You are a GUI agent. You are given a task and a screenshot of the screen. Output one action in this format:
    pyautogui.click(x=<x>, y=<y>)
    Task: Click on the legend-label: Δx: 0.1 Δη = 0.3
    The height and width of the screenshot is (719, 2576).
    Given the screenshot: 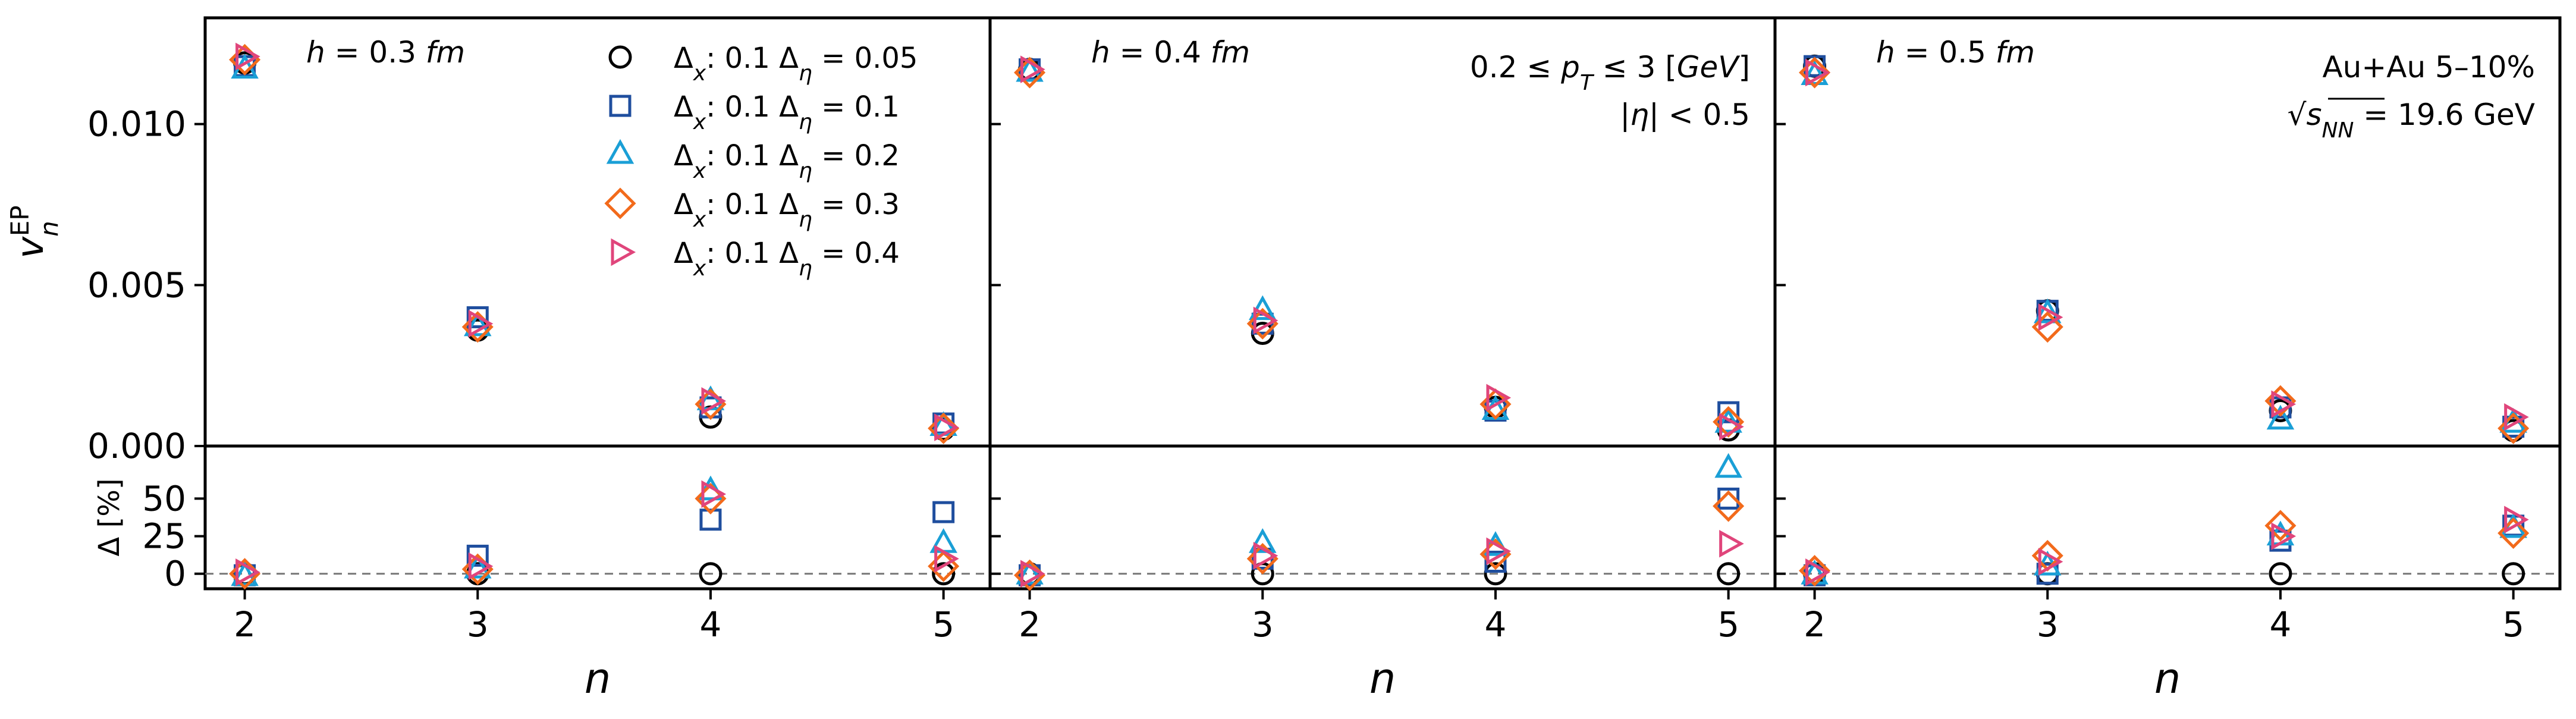 What is the action you would take?
    pyautogui.click(x=787, y=210)
    